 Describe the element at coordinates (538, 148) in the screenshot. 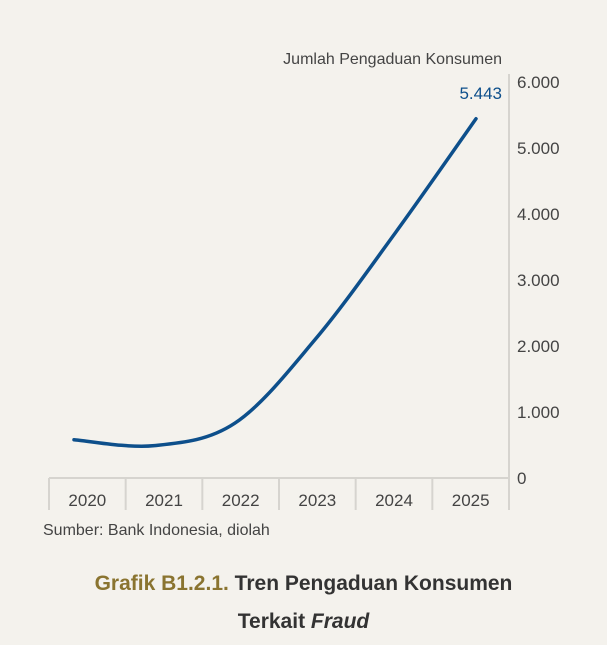

I see `y-tick-label: 5.000` at that location.